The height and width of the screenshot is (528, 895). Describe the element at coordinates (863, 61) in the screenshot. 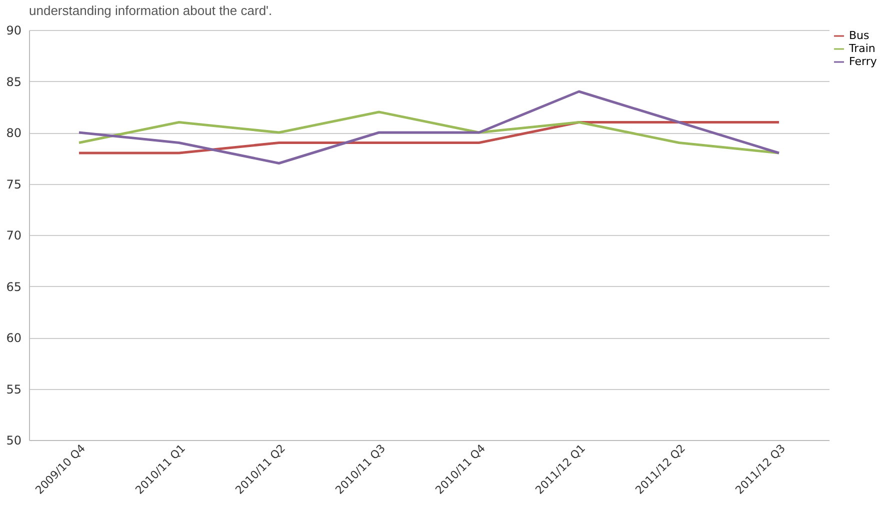

I see `legend-label: Ferry` at that location.